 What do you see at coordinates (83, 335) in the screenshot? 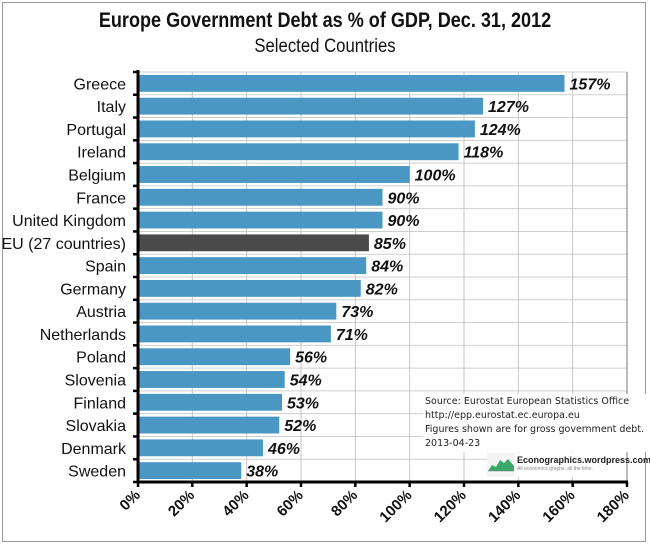
I see `category-label: Netherlands` at bounding box center [83, 335].